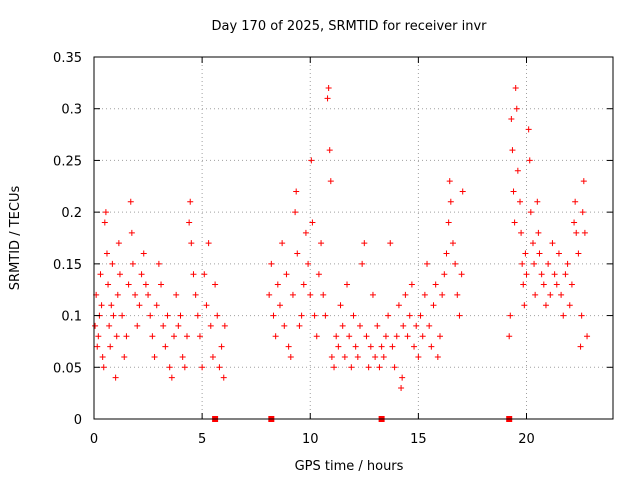 The width and height of the screenshot is (640, 480). I want to click on x-tick-label: 5, so click(202, 439).